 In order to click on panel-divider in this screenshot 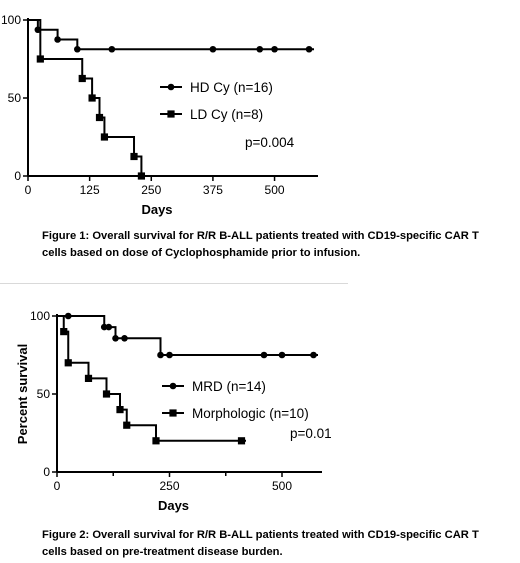, I will do `click(174, 283)`.